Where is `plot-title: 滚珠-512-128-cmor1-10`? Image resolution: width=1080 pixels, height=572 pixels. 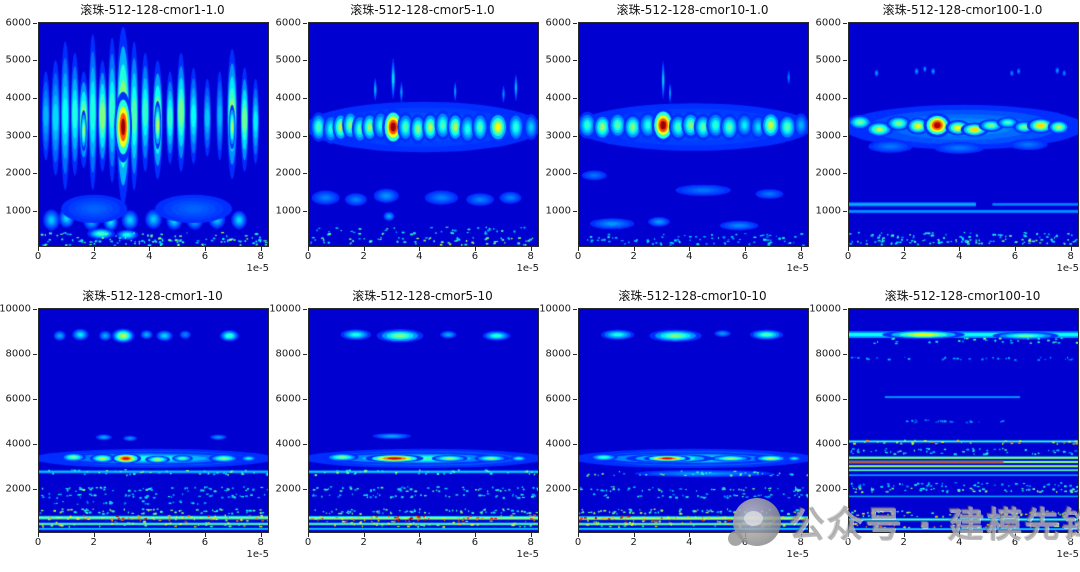 plot-title: 滚珠-512-128-cmor1-10 is located at coordinates (152, 296).